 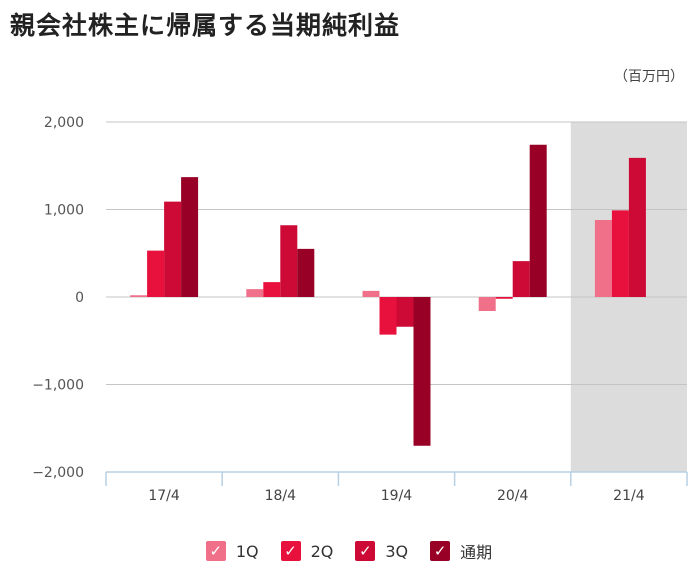 What do you see at coordinates (381, 551) in the screenshot?
I see `legend-item-3q: ✓ 3Q` at bounding box center [381, 551].